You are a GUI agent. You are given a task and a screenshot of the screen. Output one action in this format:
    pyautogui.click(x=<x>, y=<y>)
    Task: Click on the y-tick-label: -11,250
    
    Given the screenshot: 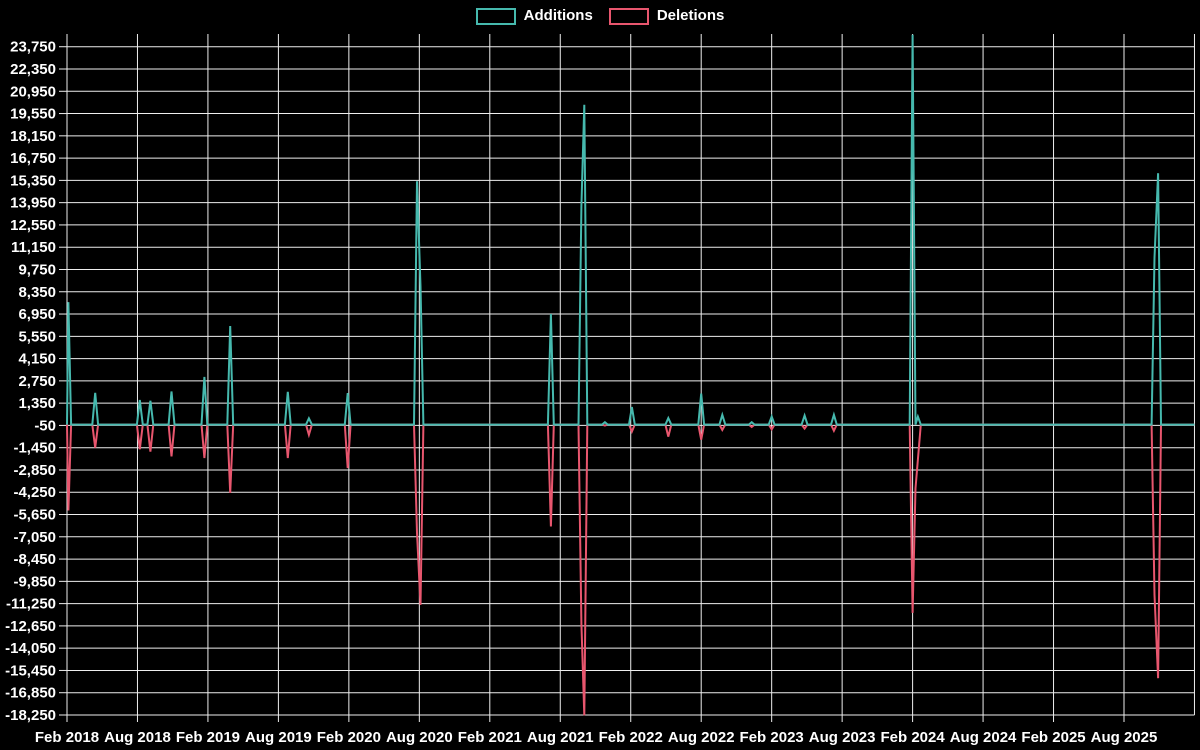 What is the action you would take?
    pyautogui.click(x=31, y=604)
    